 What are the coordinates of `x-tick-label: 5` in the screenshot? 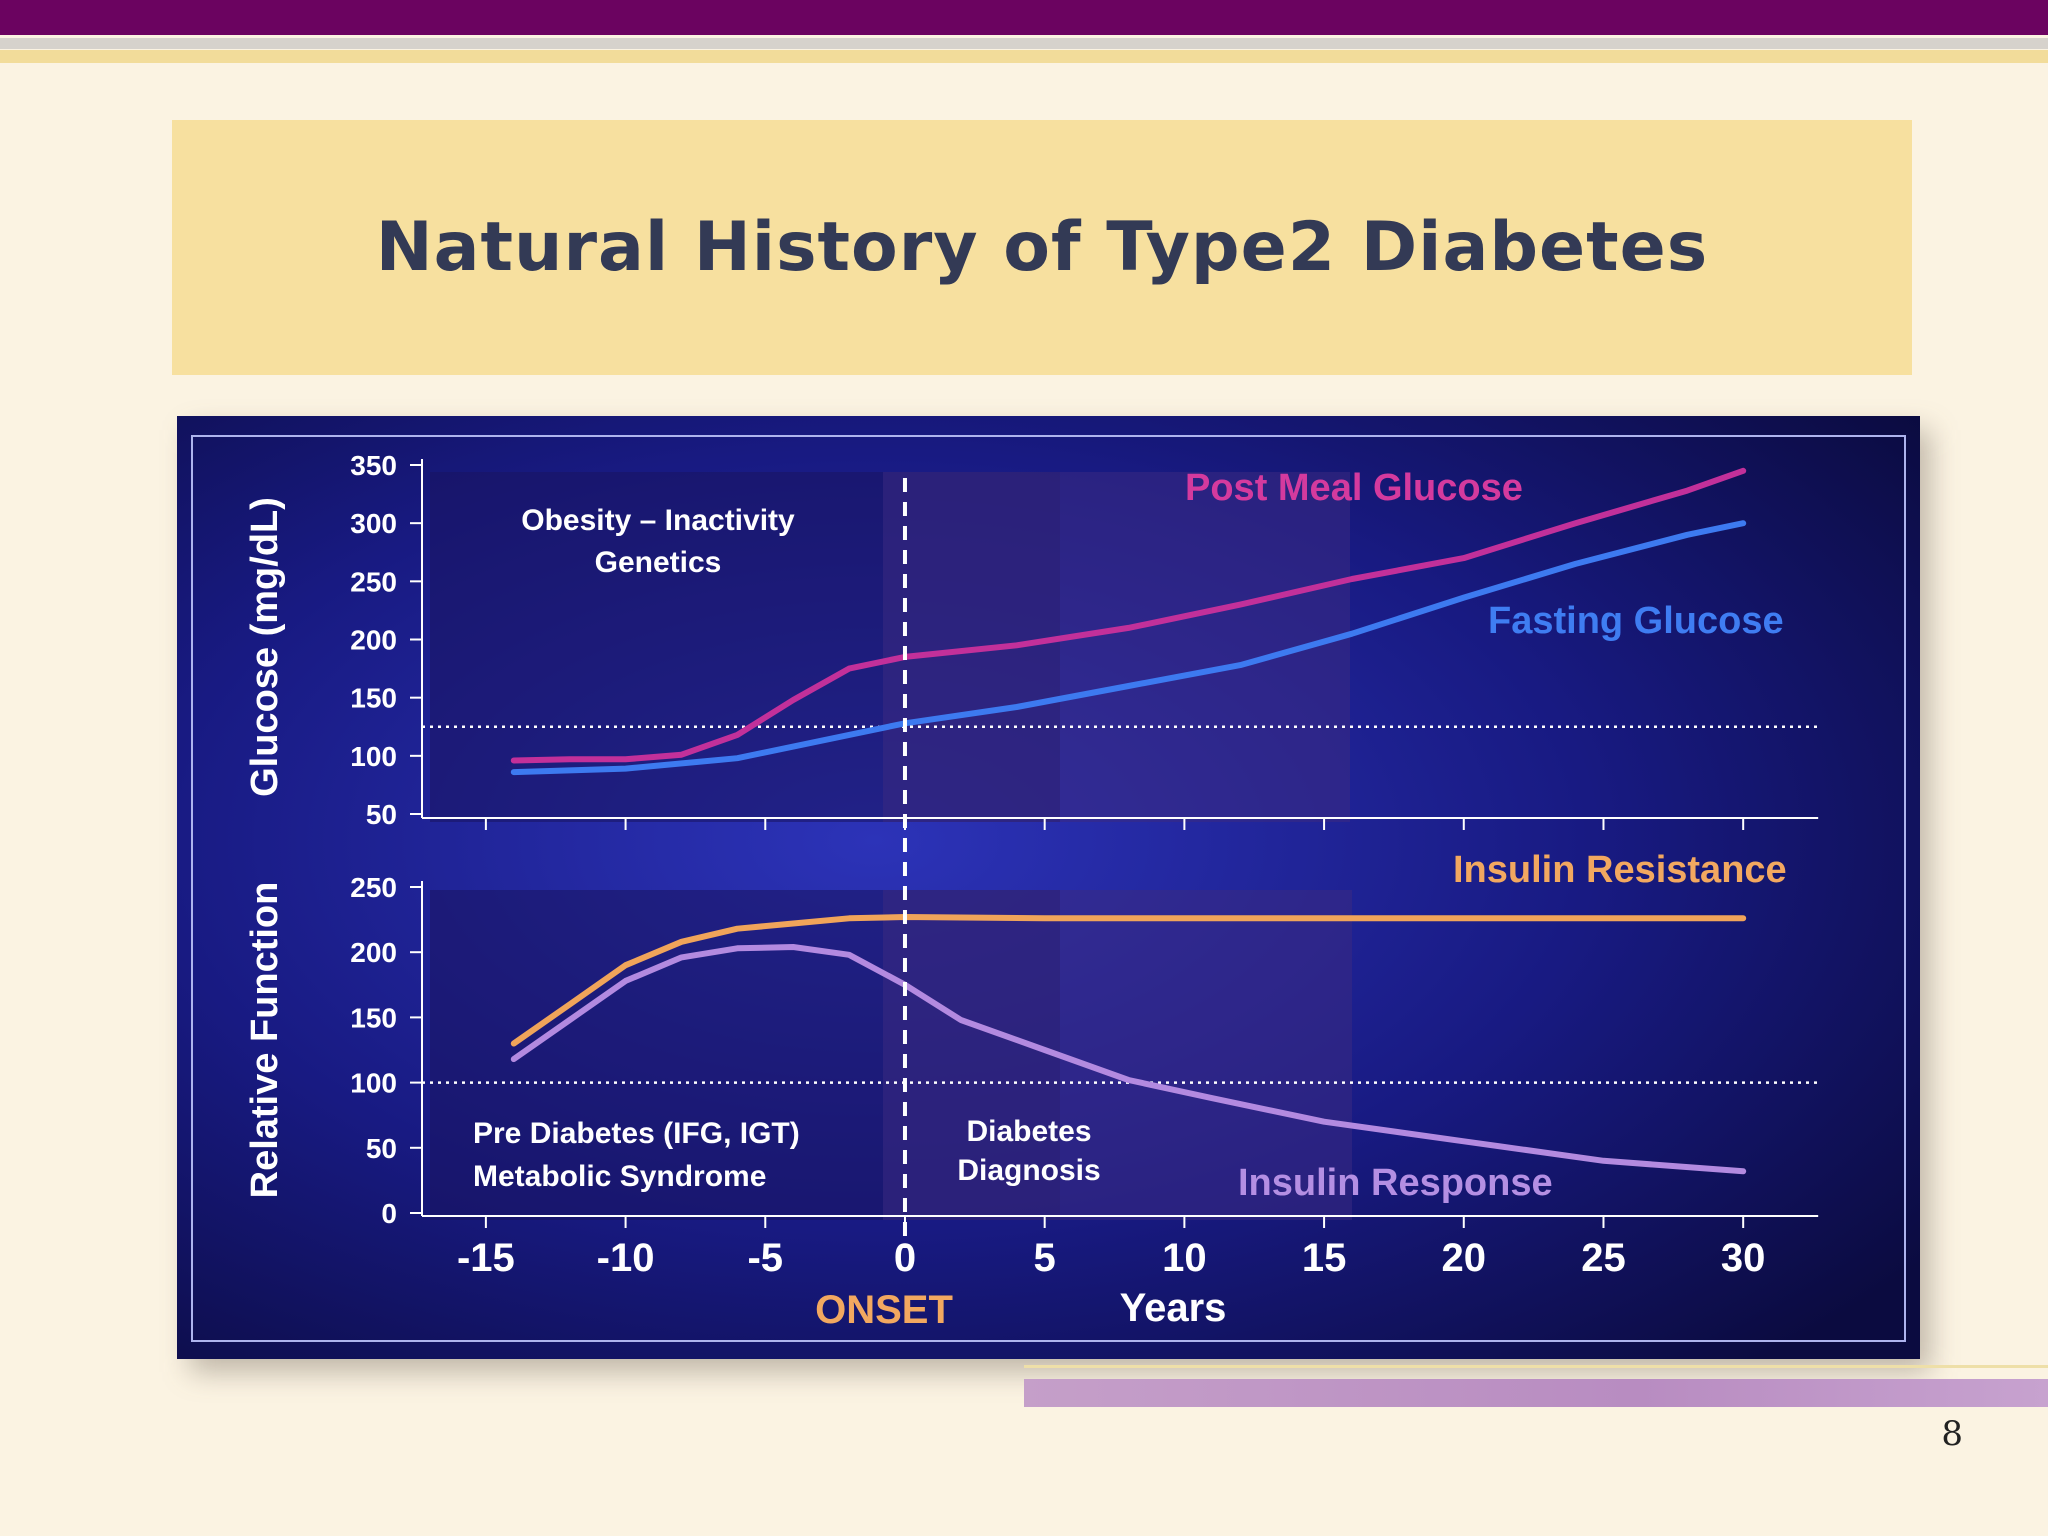 It's located at (1045, 1258).